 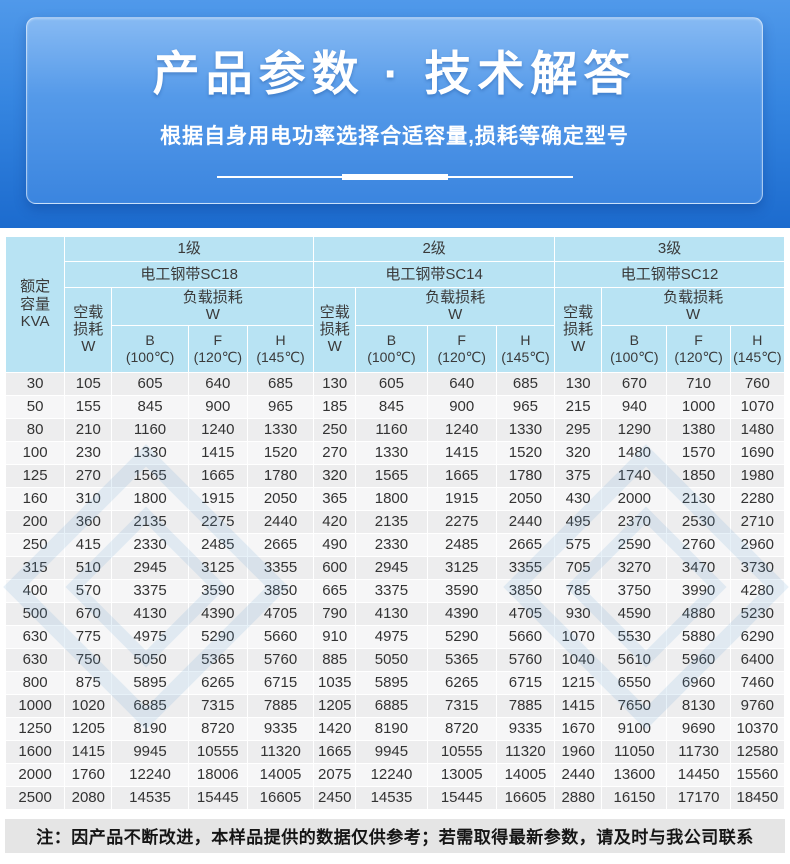 I want to click on value-cell: 2050, so click(x=525, y=498).